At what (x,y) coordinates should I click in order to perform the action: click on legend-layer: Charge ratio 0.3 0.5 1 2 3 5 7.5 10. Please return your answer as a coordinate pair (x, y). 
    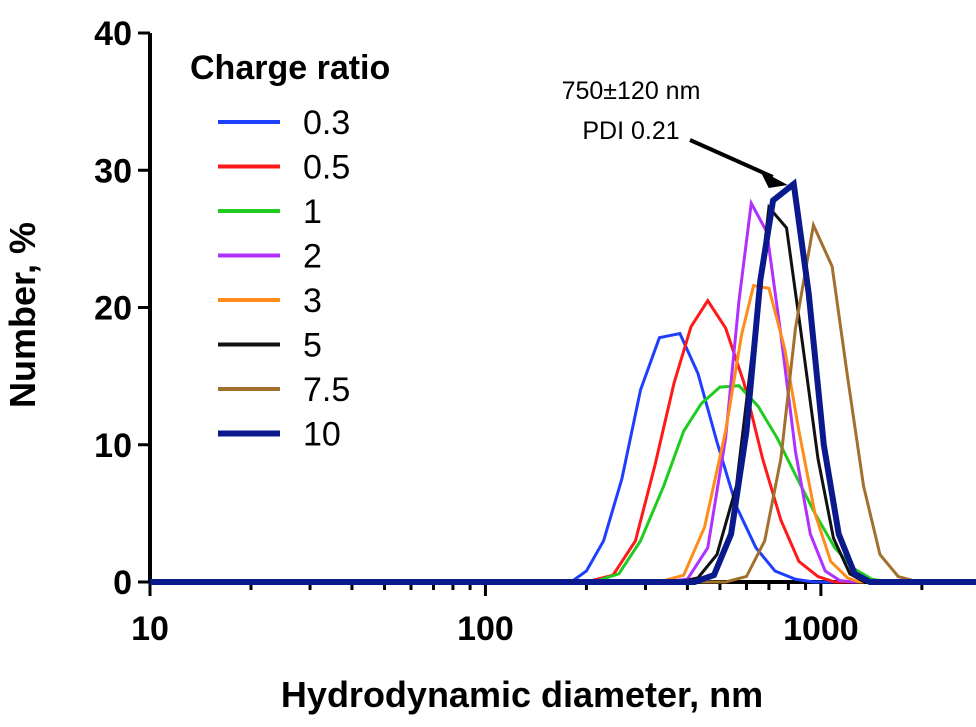
    Looking at the image, I should click on (290, 251).